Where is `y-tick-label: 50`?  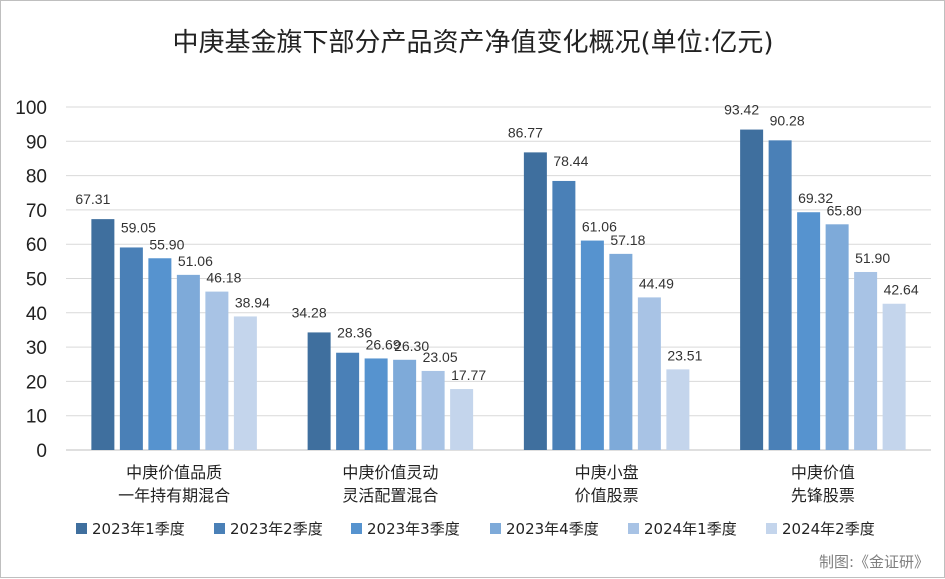
y-tick-label: 50 is located at coordinates (36, 280).